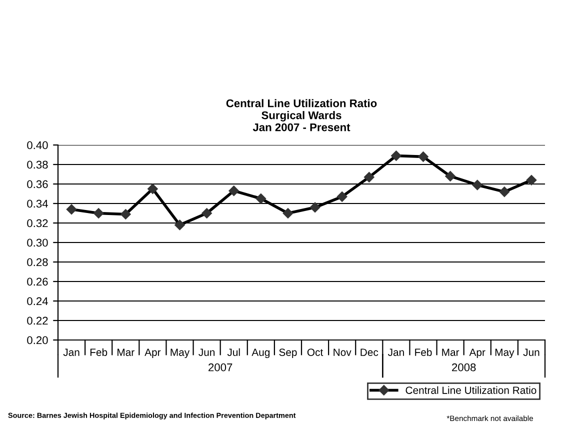 This screenshot has height=424, width=562. Describe the element at coordinates (37, 282) in the screenshot. I see `y-tick-label: 0.26` at that location.